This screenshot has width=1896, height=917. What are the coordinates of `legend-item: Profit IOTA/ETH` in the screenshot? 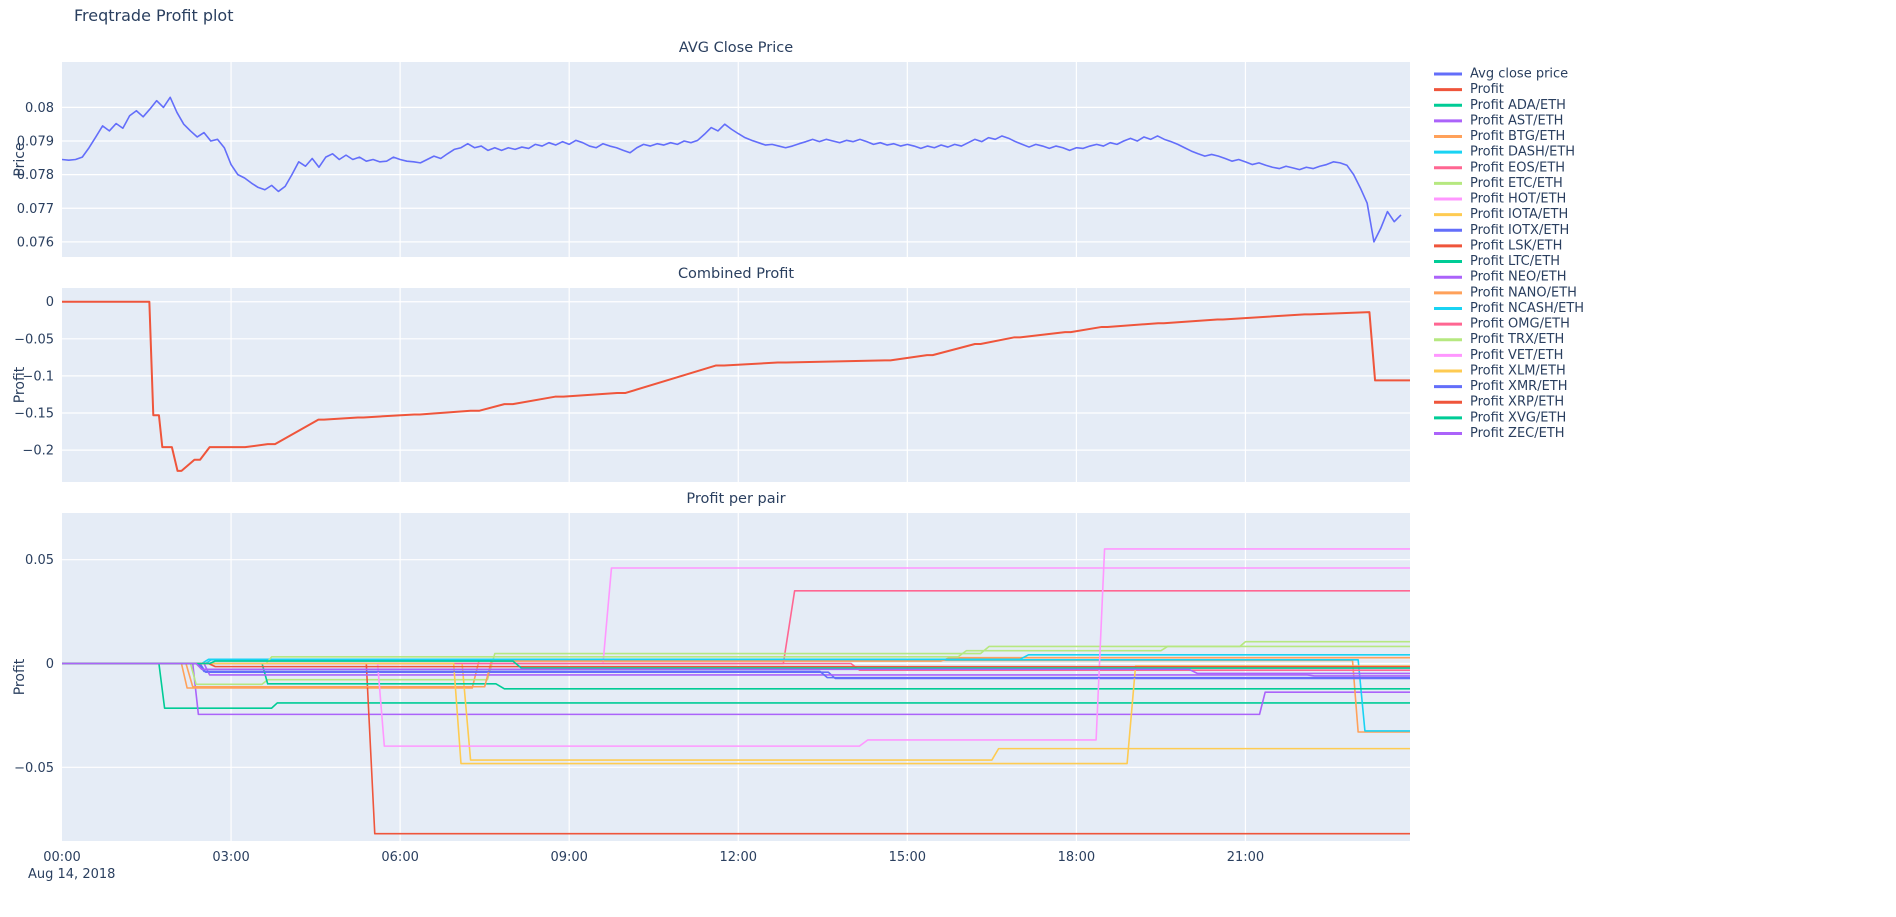 It's located at (1501, 214).